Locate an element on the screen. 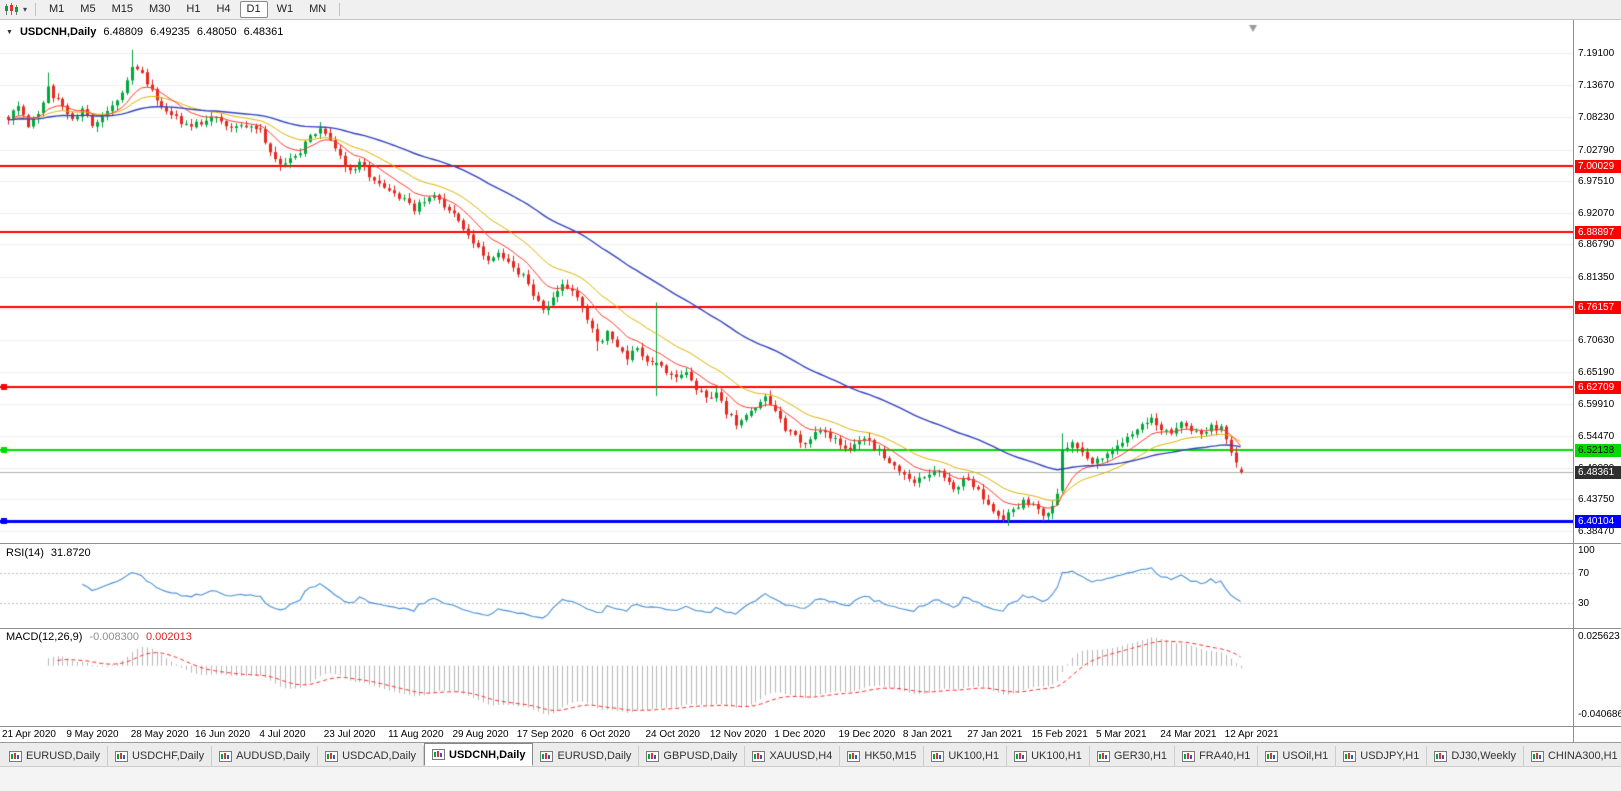 This screenshot has width=1621, height=791. date-axis-label: 17 Sep 2020 is located at coordinates (545, 734).